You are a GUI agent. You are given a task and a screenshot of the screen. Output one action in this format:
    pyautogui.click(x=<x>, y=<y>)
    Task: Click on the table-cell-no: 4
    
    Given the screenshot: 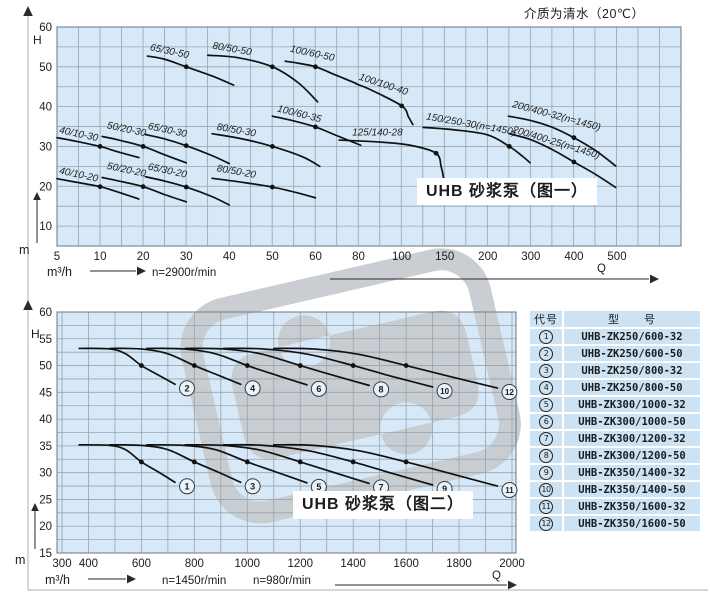 What is the action you would take?
    pyautogui.click(x=546, y=387)
    